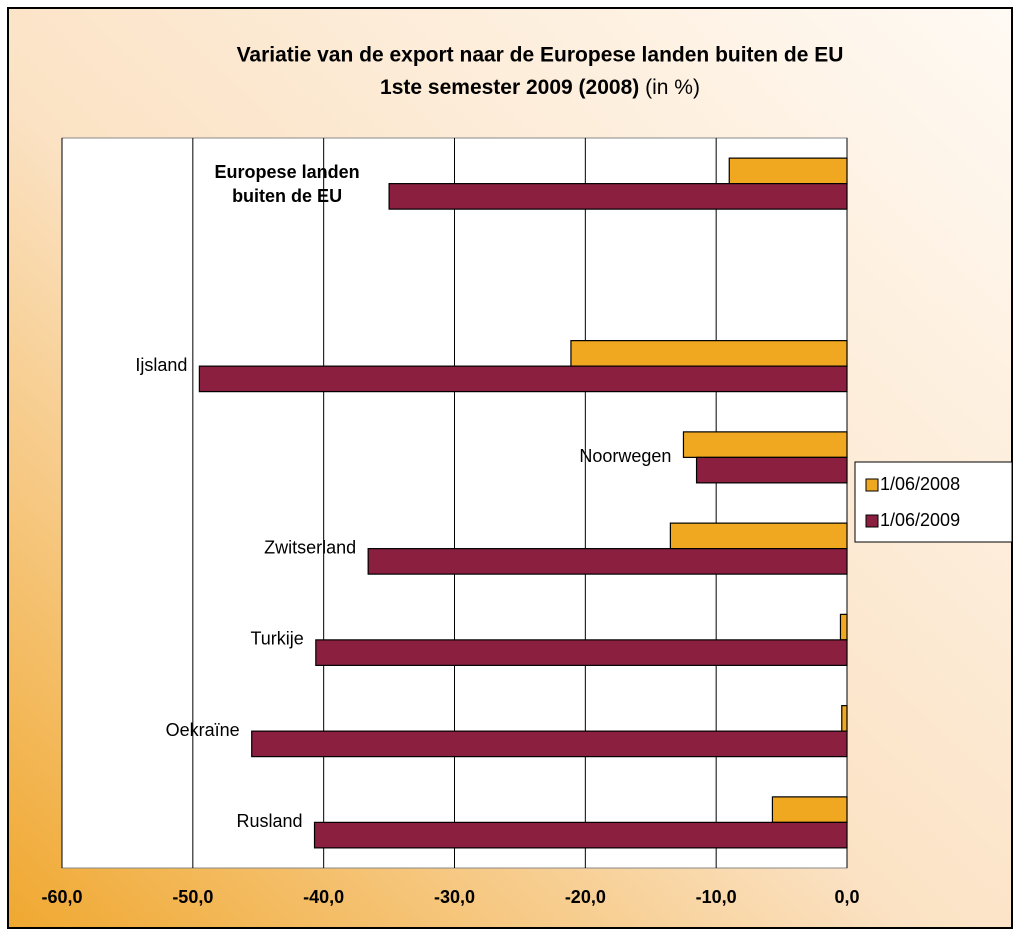 Image resolution: width=1019 pixels, height=935 pixels. What do you see at coordinates (920, 484) in the screenshot?
I see `legend-label: 1/06/2008` at bounding box center [920, 484].